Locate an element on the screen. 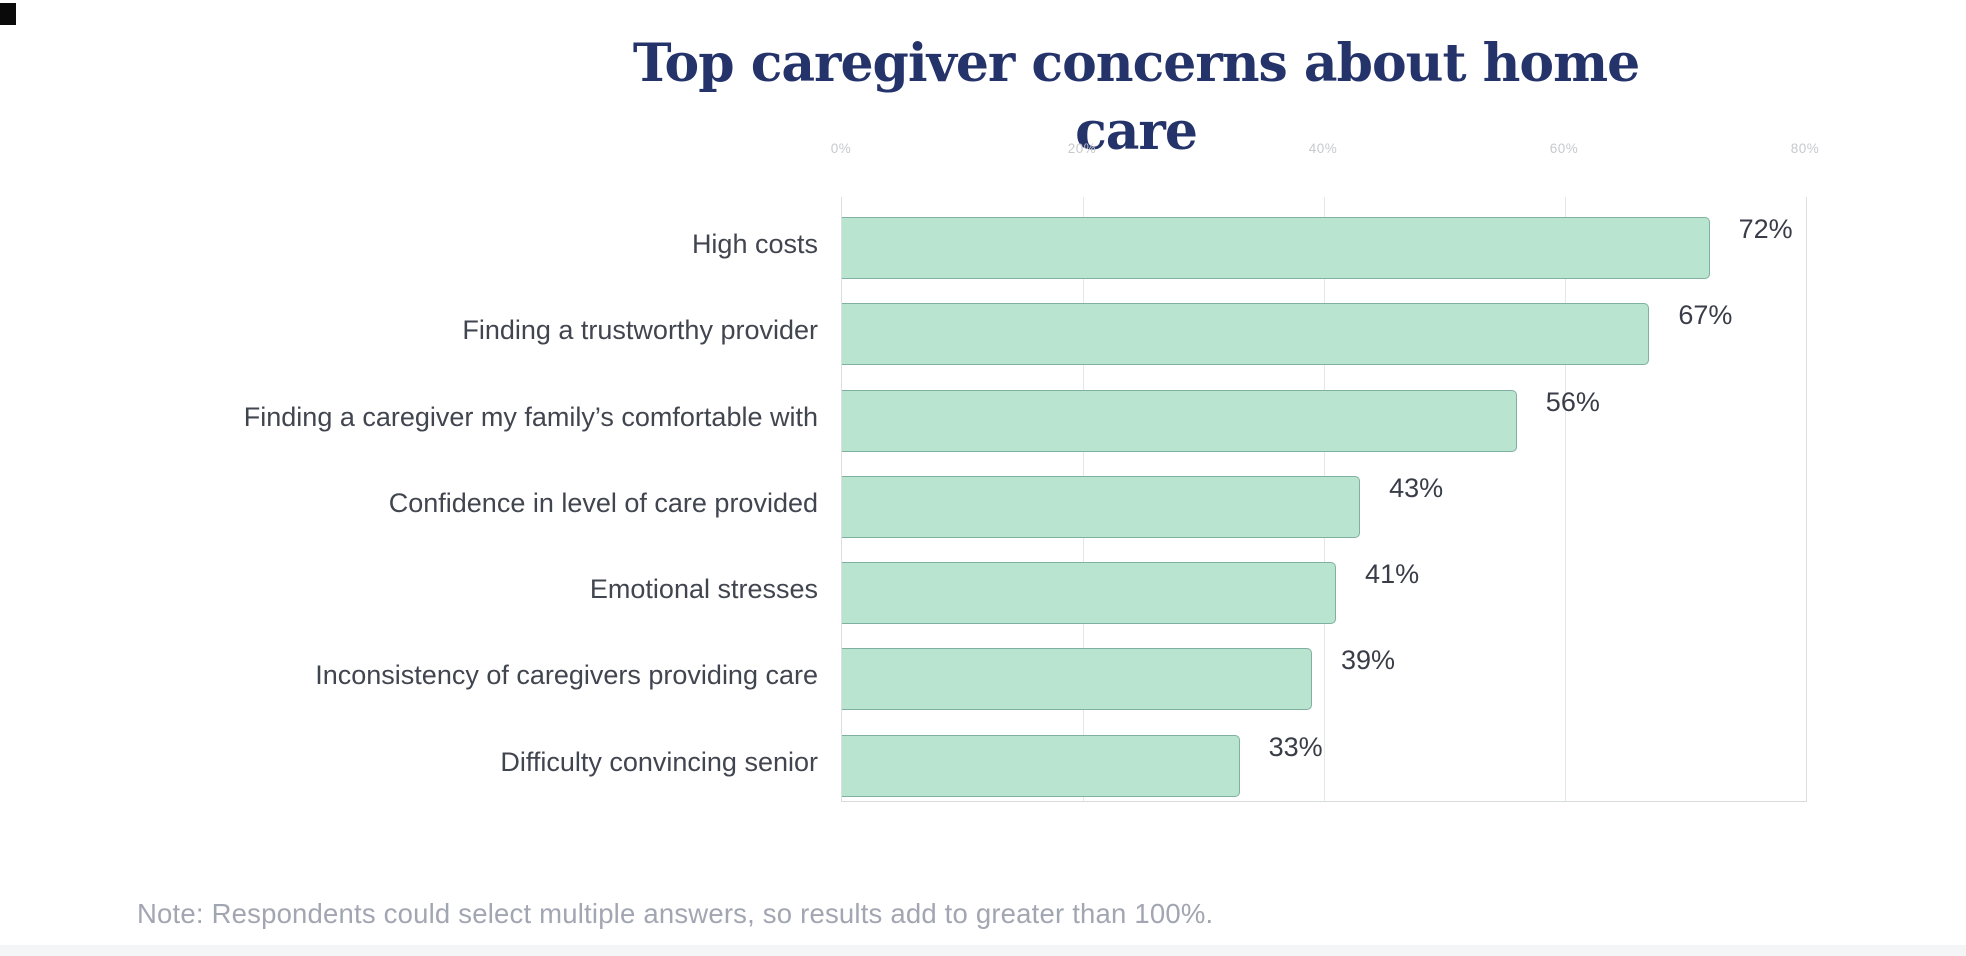 The width and height of the screenshot is (1966, 956). value-label: 67% is located at coordinates (1705, 315).